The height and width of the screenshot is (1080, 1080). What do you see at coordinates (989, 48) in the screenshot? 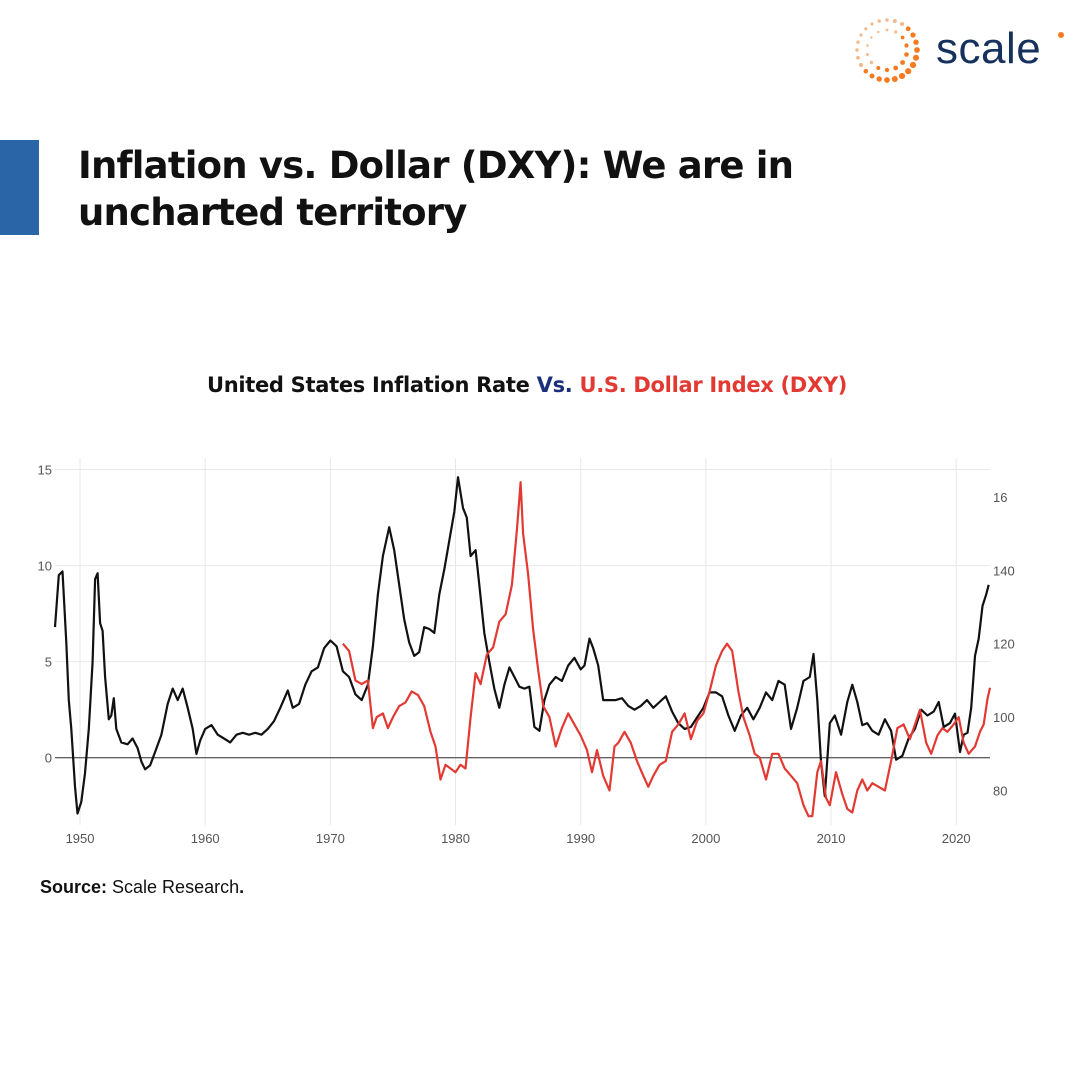
I see `brand-name: scale` at bounding box center [989, 48].